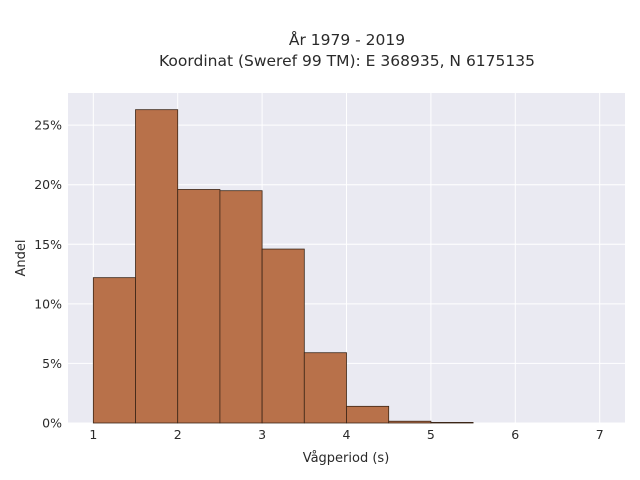 The height and width of the screenshot is (480, 640). Describe the element at coordinates (48, 125) in the screenshot. I see `y-tick-label-5: 25%` at that location.